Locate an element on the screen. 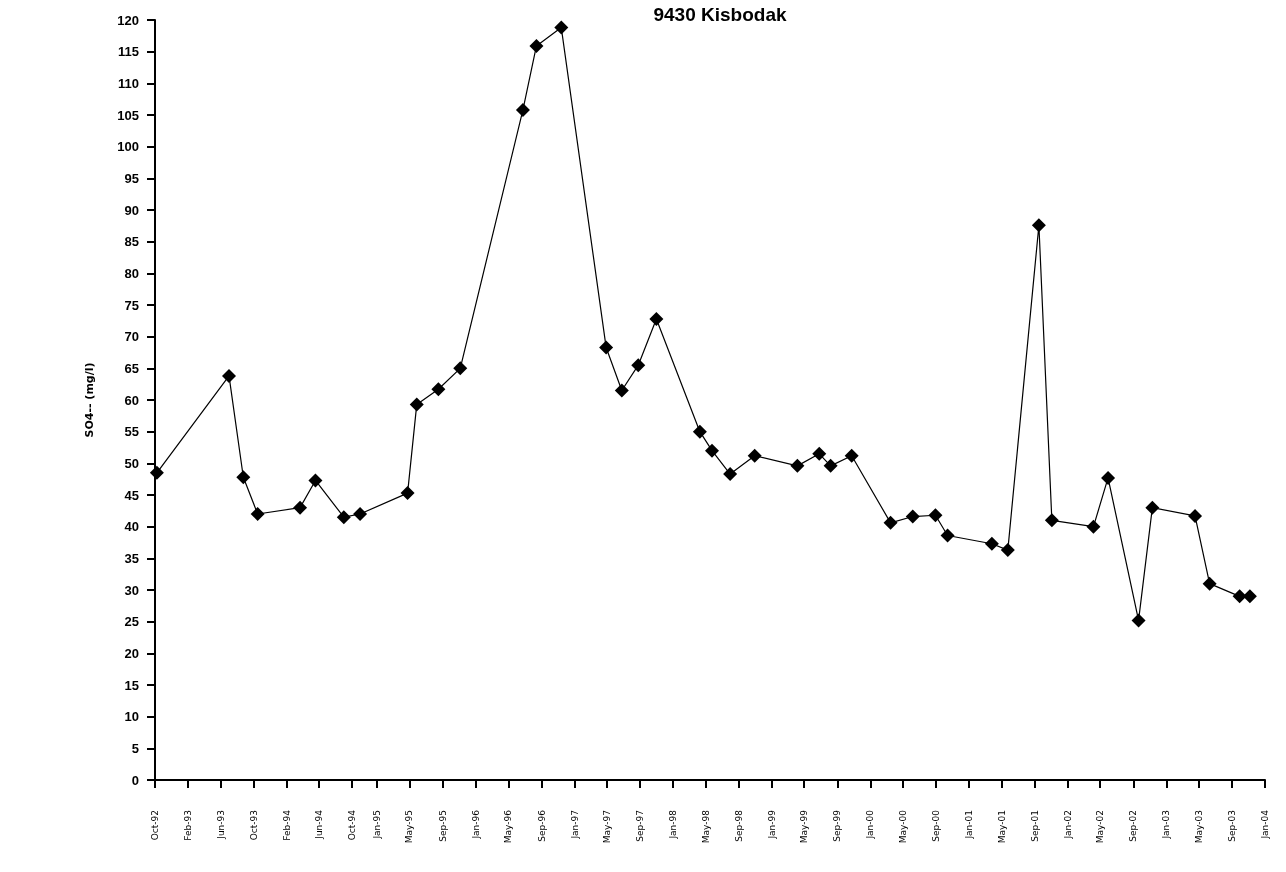  y-tick-label: 100 is located at coordinates (128, 147).